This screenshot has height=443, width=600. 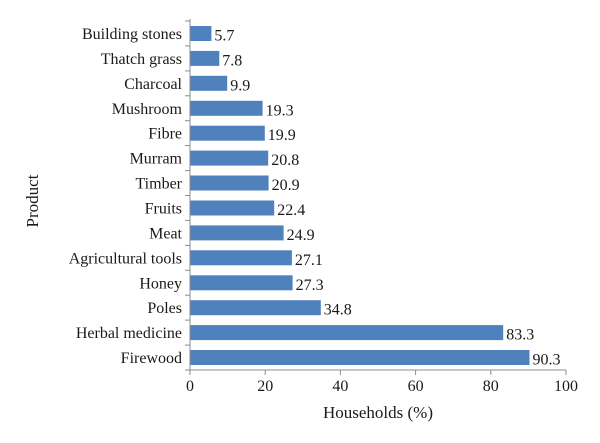 I want to click on category-label: Fibre, so click(x=165, y=134).